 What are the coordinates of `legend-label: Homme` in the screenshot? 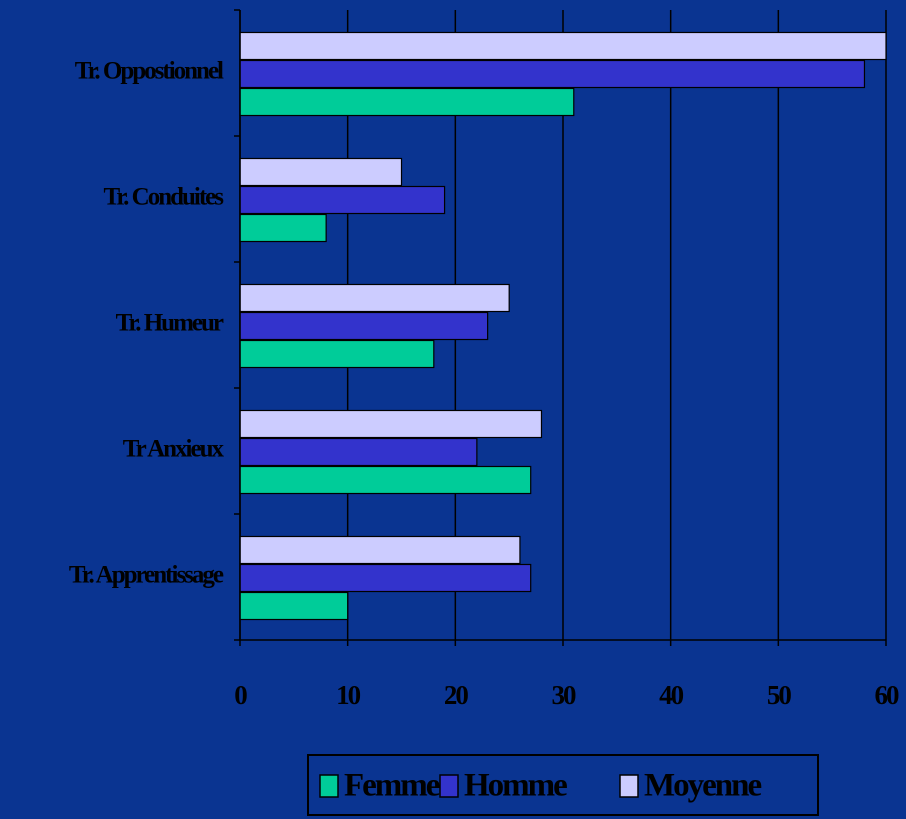 It's located at (515, 786).